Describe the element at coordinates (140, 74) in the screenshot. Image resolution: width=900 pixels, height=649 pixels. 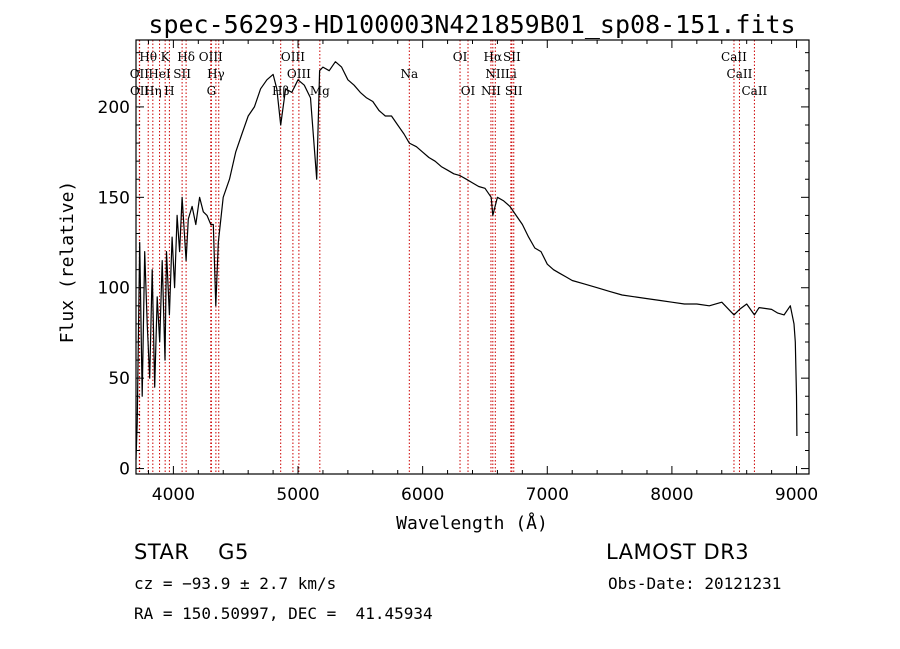
I see `line-label-OII: OII` at that location.